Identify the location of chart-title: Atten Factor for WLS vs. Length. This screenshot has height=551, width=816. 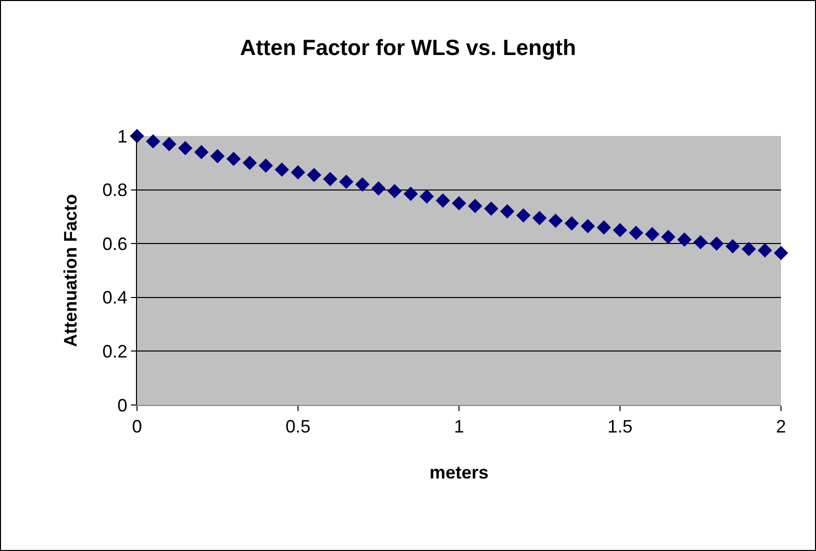
(408, 47).